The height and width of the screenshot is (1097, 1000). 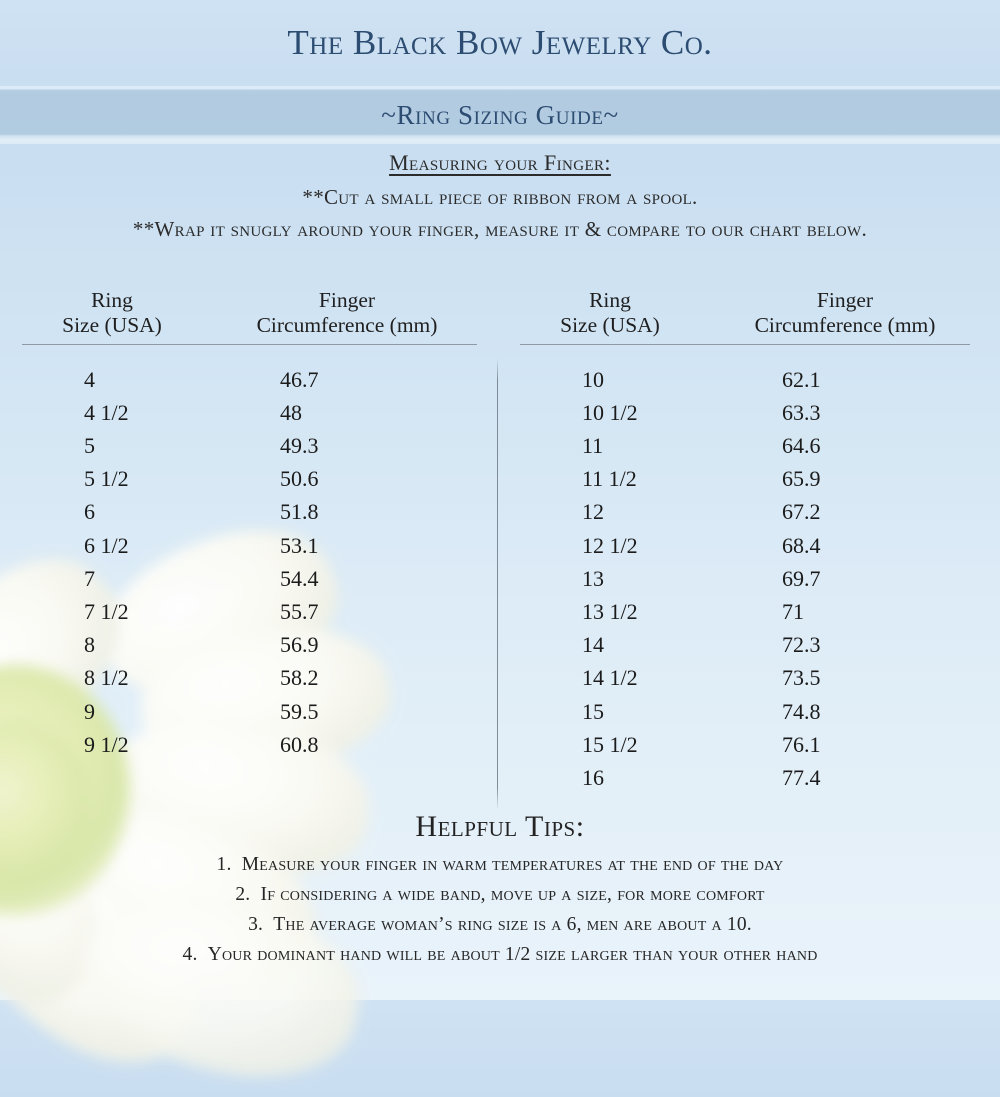 I want to click on instructions-heading: Measuring your Finger:, so click(x=500, y=162).